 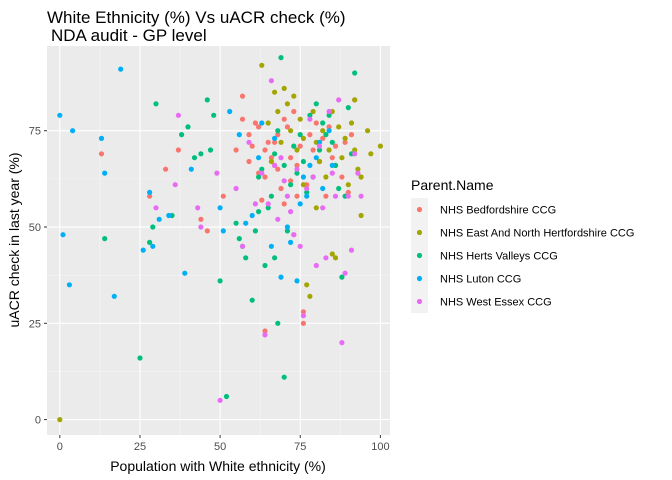 What do you see at coordinates (38, 421) in the screenshot?
I see `y-tick-label: 0` at bounding box center [38, 421].